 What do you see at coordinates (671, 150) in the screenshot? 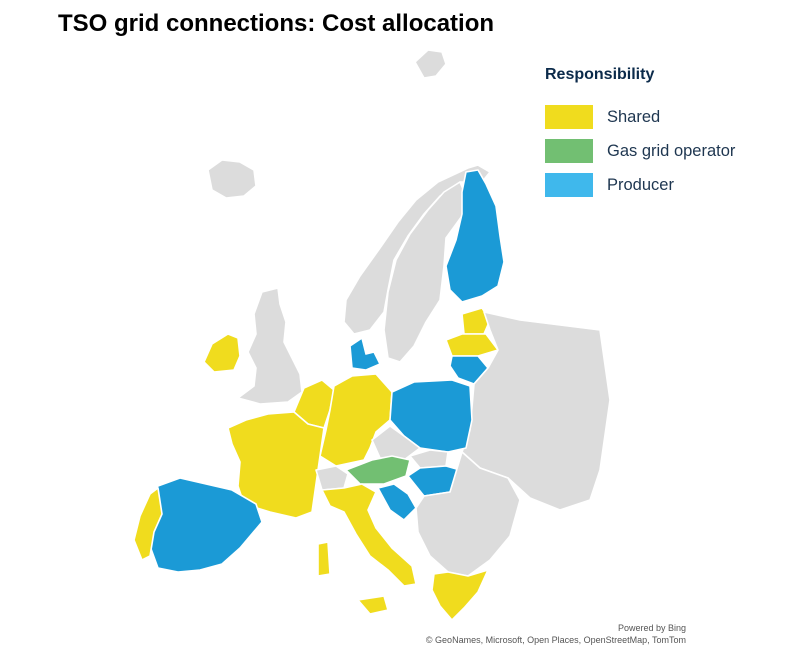
I see `legend-label-gas-grid-operator: Gas grid operator` at bounding box center [671, 150].